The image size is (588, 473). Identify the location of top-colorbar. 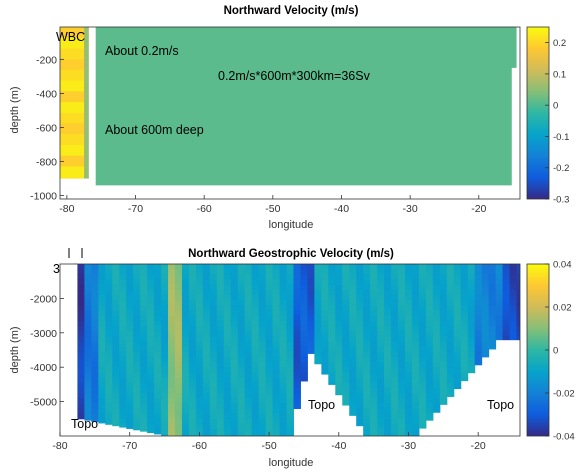
(538, 113).